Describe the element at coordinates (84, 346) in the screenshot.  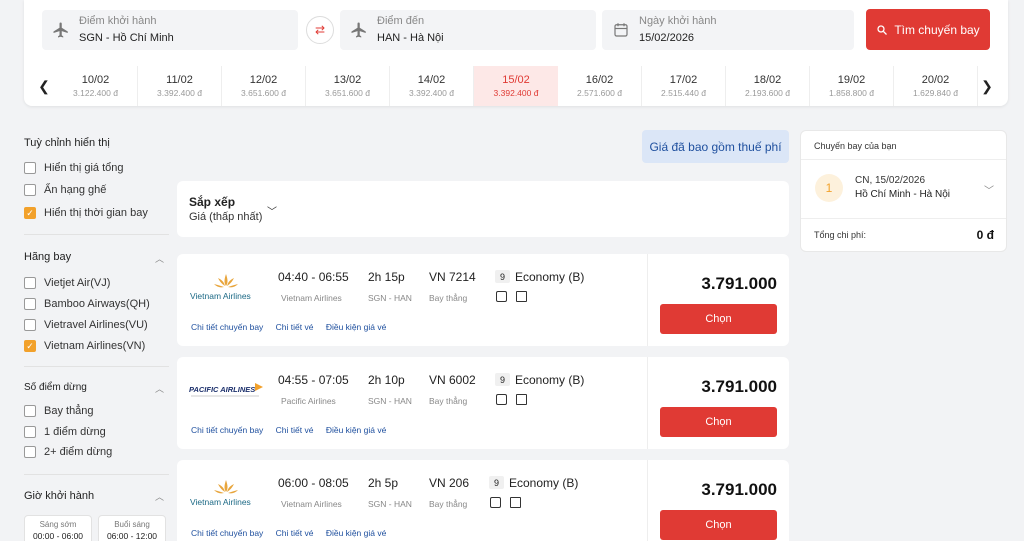
I see `filter-option-airline: ✓ Vietnam Airlines(VN)` at that location.